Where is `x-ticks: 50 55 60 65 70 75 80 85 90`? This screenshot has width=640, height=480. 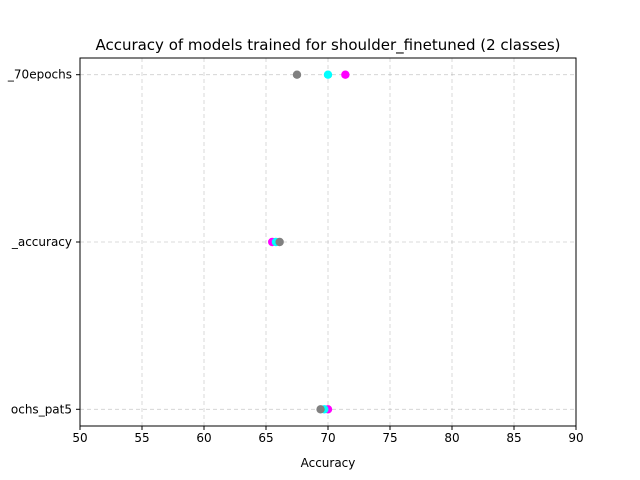 x-ticks: 50 55 60 65 70 75 80 85 90 is located at coordinates (328, 435).